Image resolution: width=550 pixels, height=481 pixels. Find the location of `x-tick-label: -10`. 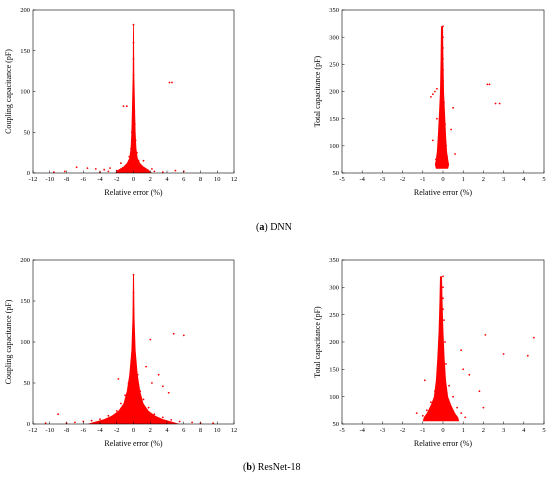

x-tick-label: -10 is located at coordinates (49, 430).